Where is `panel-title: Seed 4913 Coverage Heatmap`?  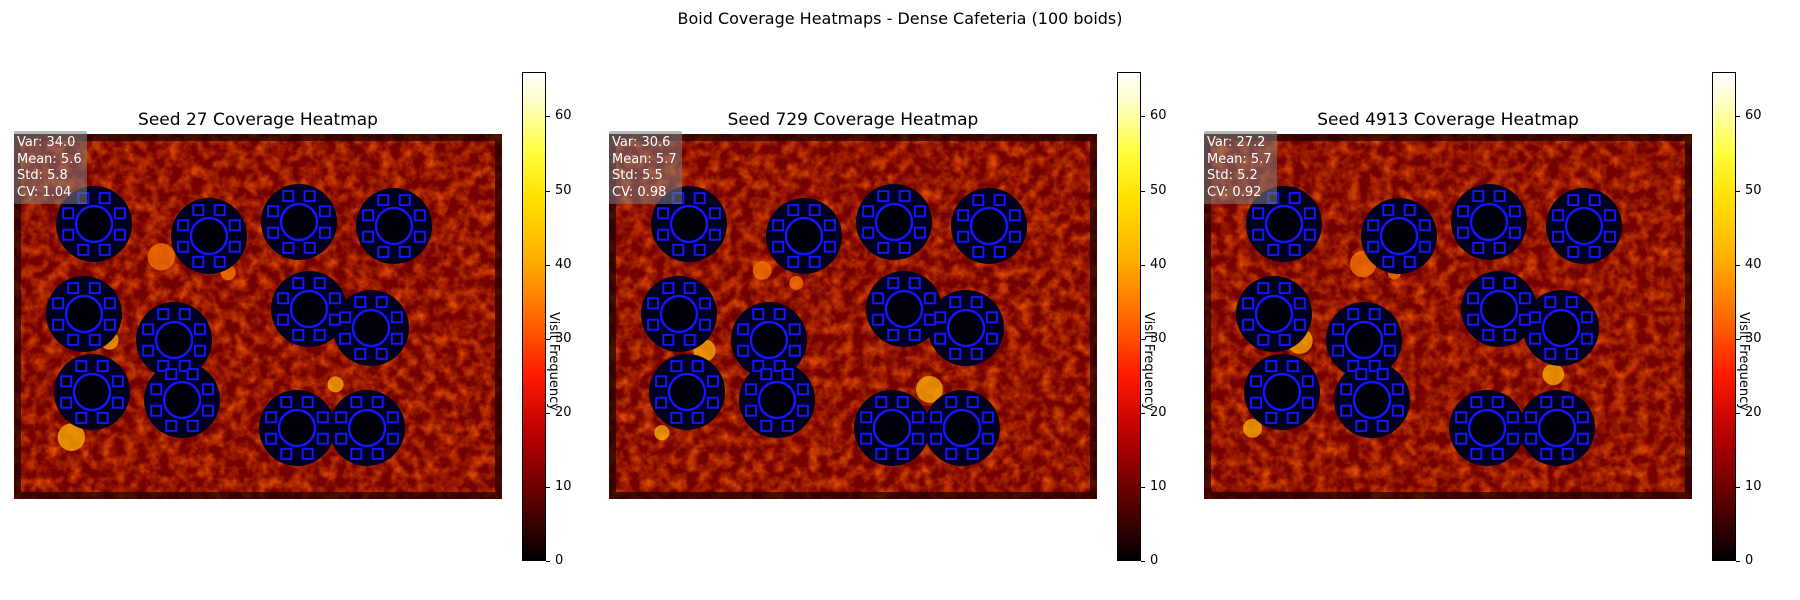 panel-title: Seed 4913 Coverage Heatmap is located at coordinates (1448, 120).